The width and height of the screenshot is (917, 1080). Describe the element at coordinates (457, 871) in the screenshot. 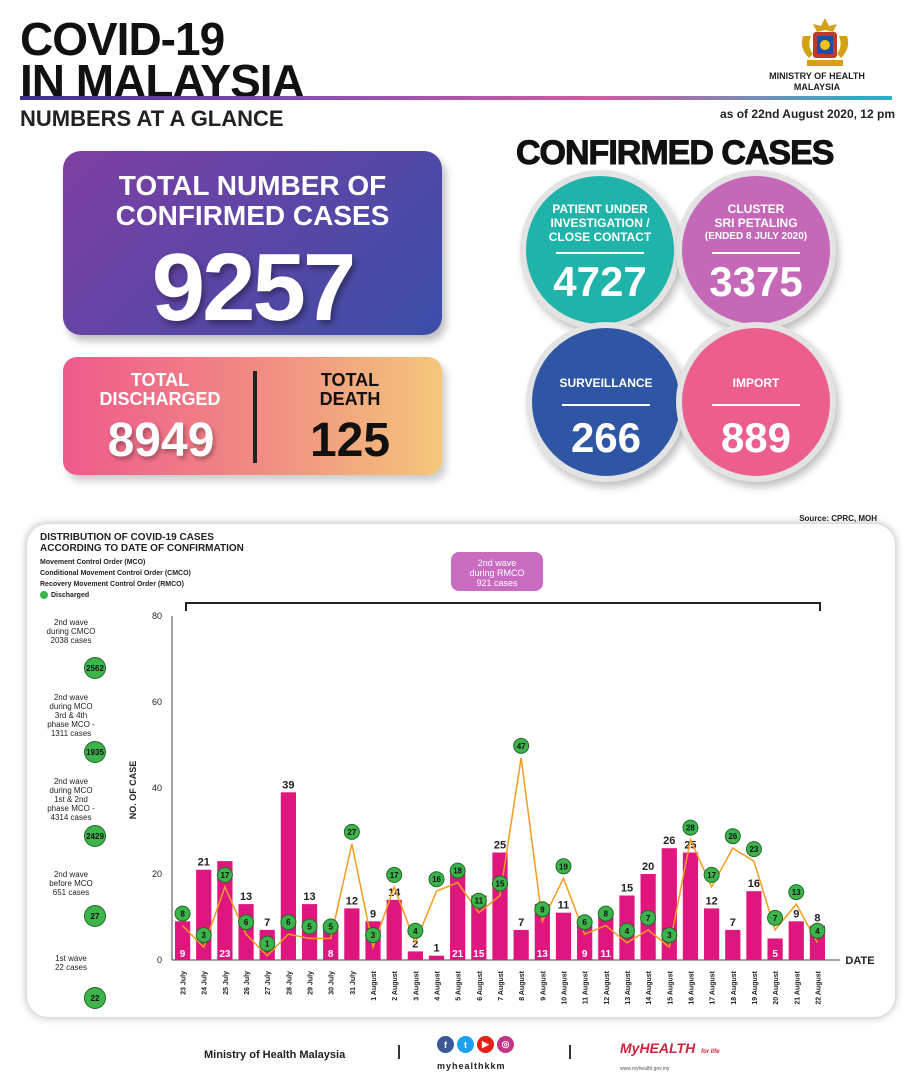

I see `discharged-value-label: 18` at that location.